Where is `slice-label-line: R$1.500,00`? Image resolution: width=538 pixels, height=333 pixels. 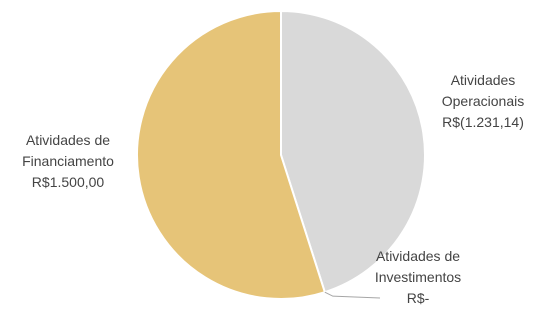 slice-label-line: R$1.500,00 is located at coordinates (68, 182).